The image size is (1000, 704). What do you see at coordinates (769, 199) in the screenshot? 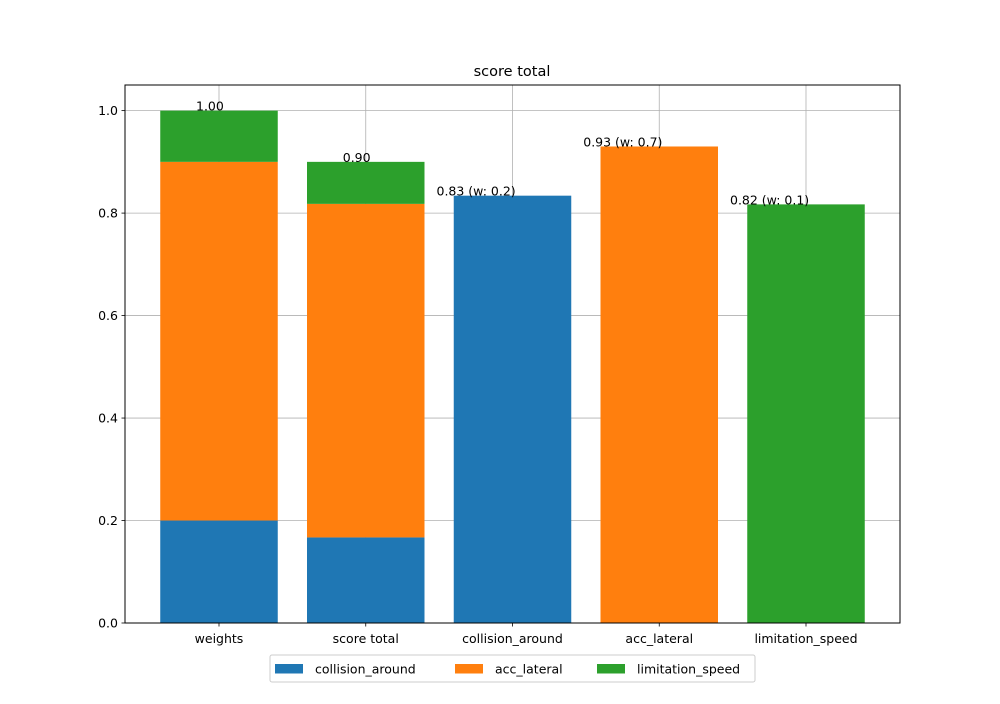
I see `data-label: 0.82 (w: 0.1)` at bounding box center [769, 199].